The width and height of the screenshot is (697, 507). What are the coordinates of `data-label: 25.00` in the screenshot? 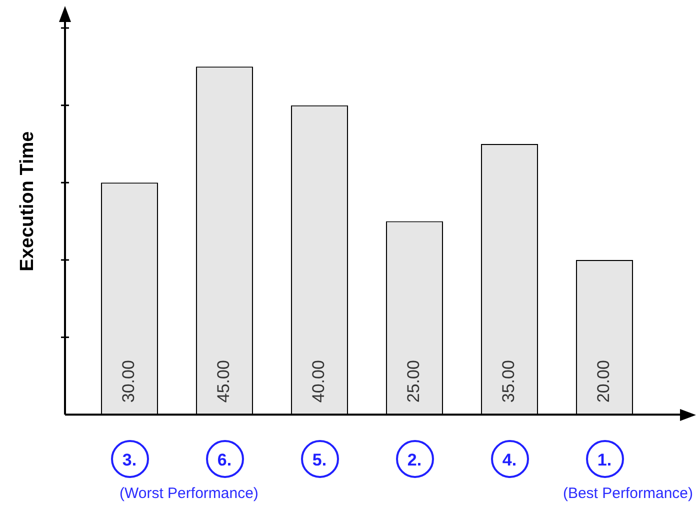 It's located at (414, 381).